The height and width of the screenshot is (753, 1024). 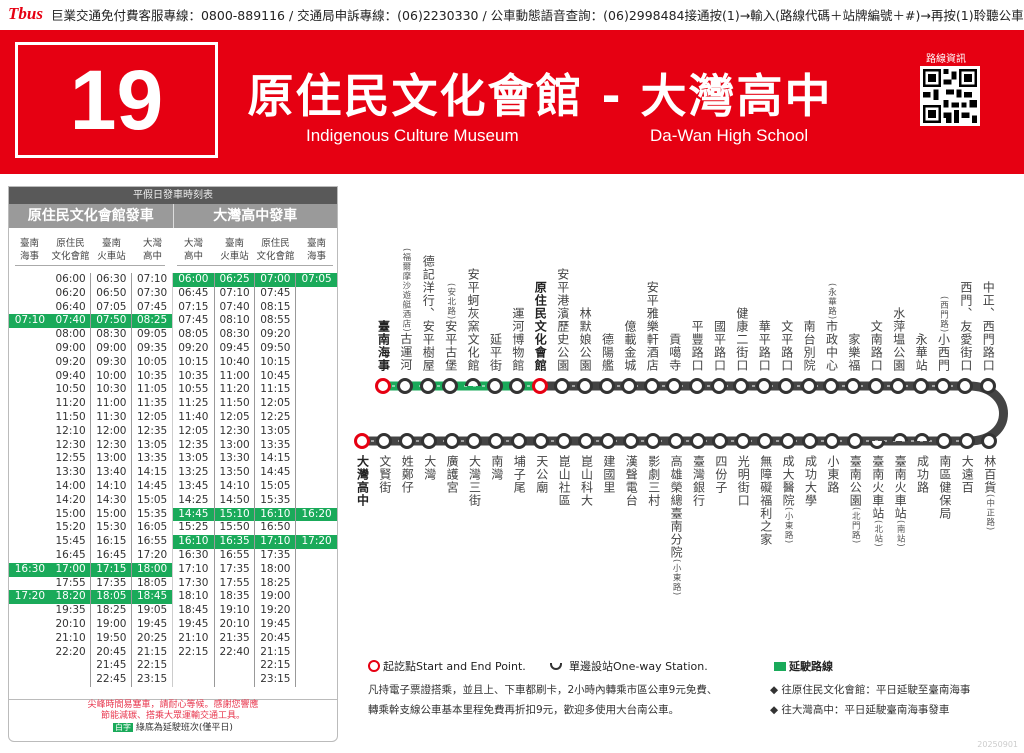 I want to click on stop-name: 光明街口, so click(x=743, y=481).